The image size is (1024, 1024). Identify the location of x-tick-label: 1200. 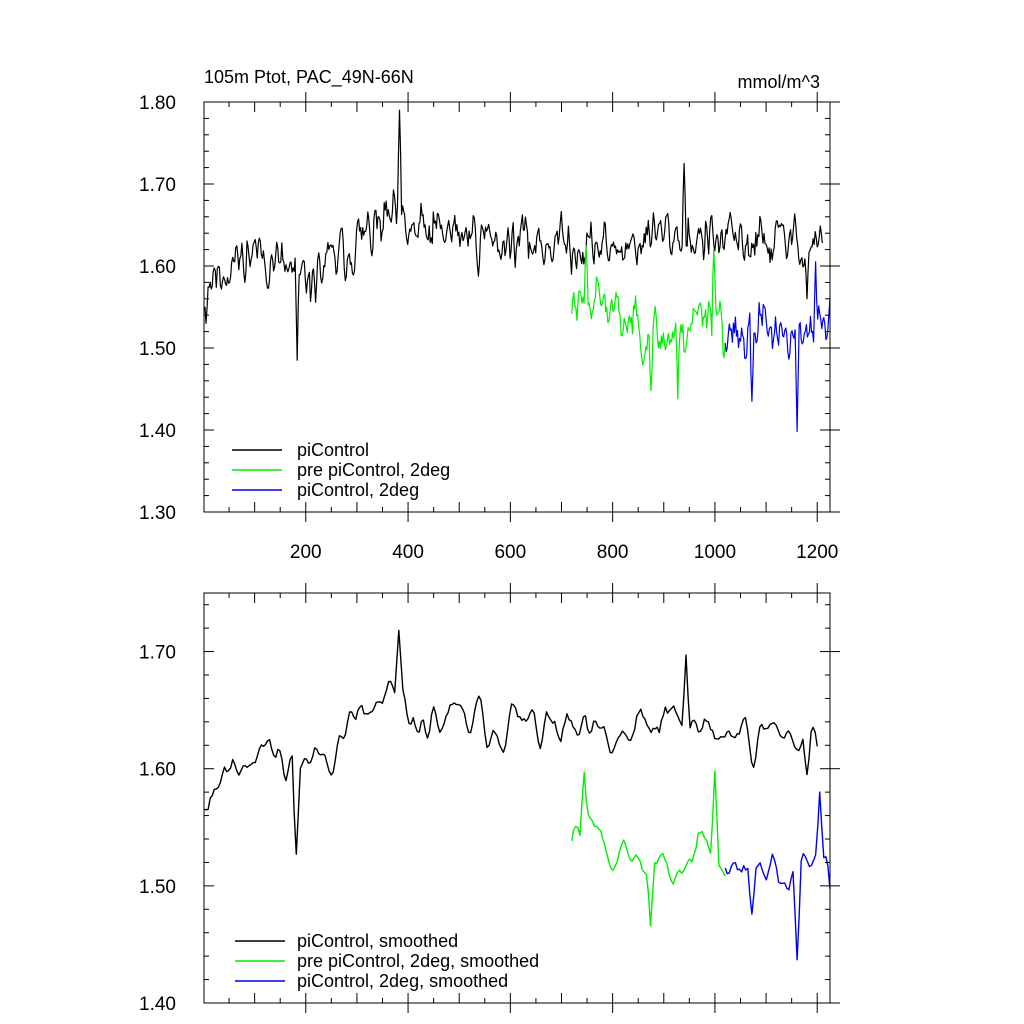
(817, 552).